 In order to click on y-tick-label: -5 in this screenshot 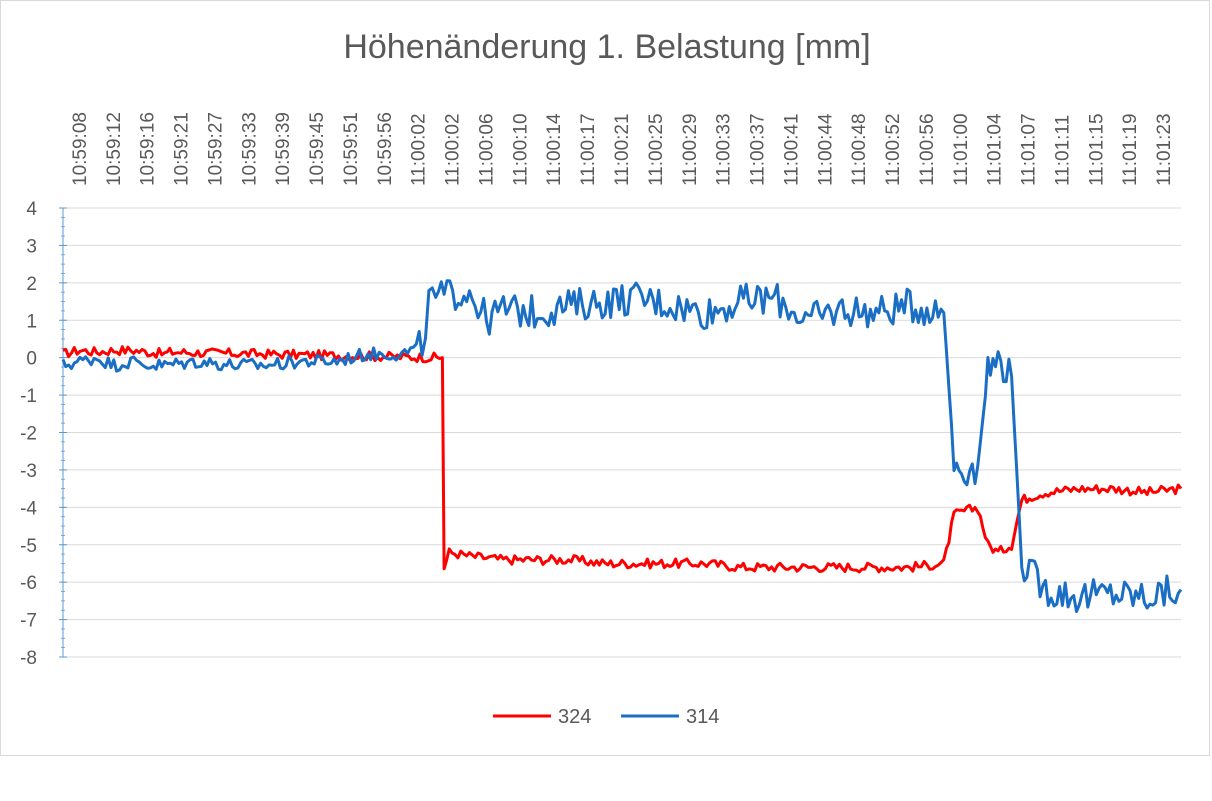, I will do `click(28, 546)`.